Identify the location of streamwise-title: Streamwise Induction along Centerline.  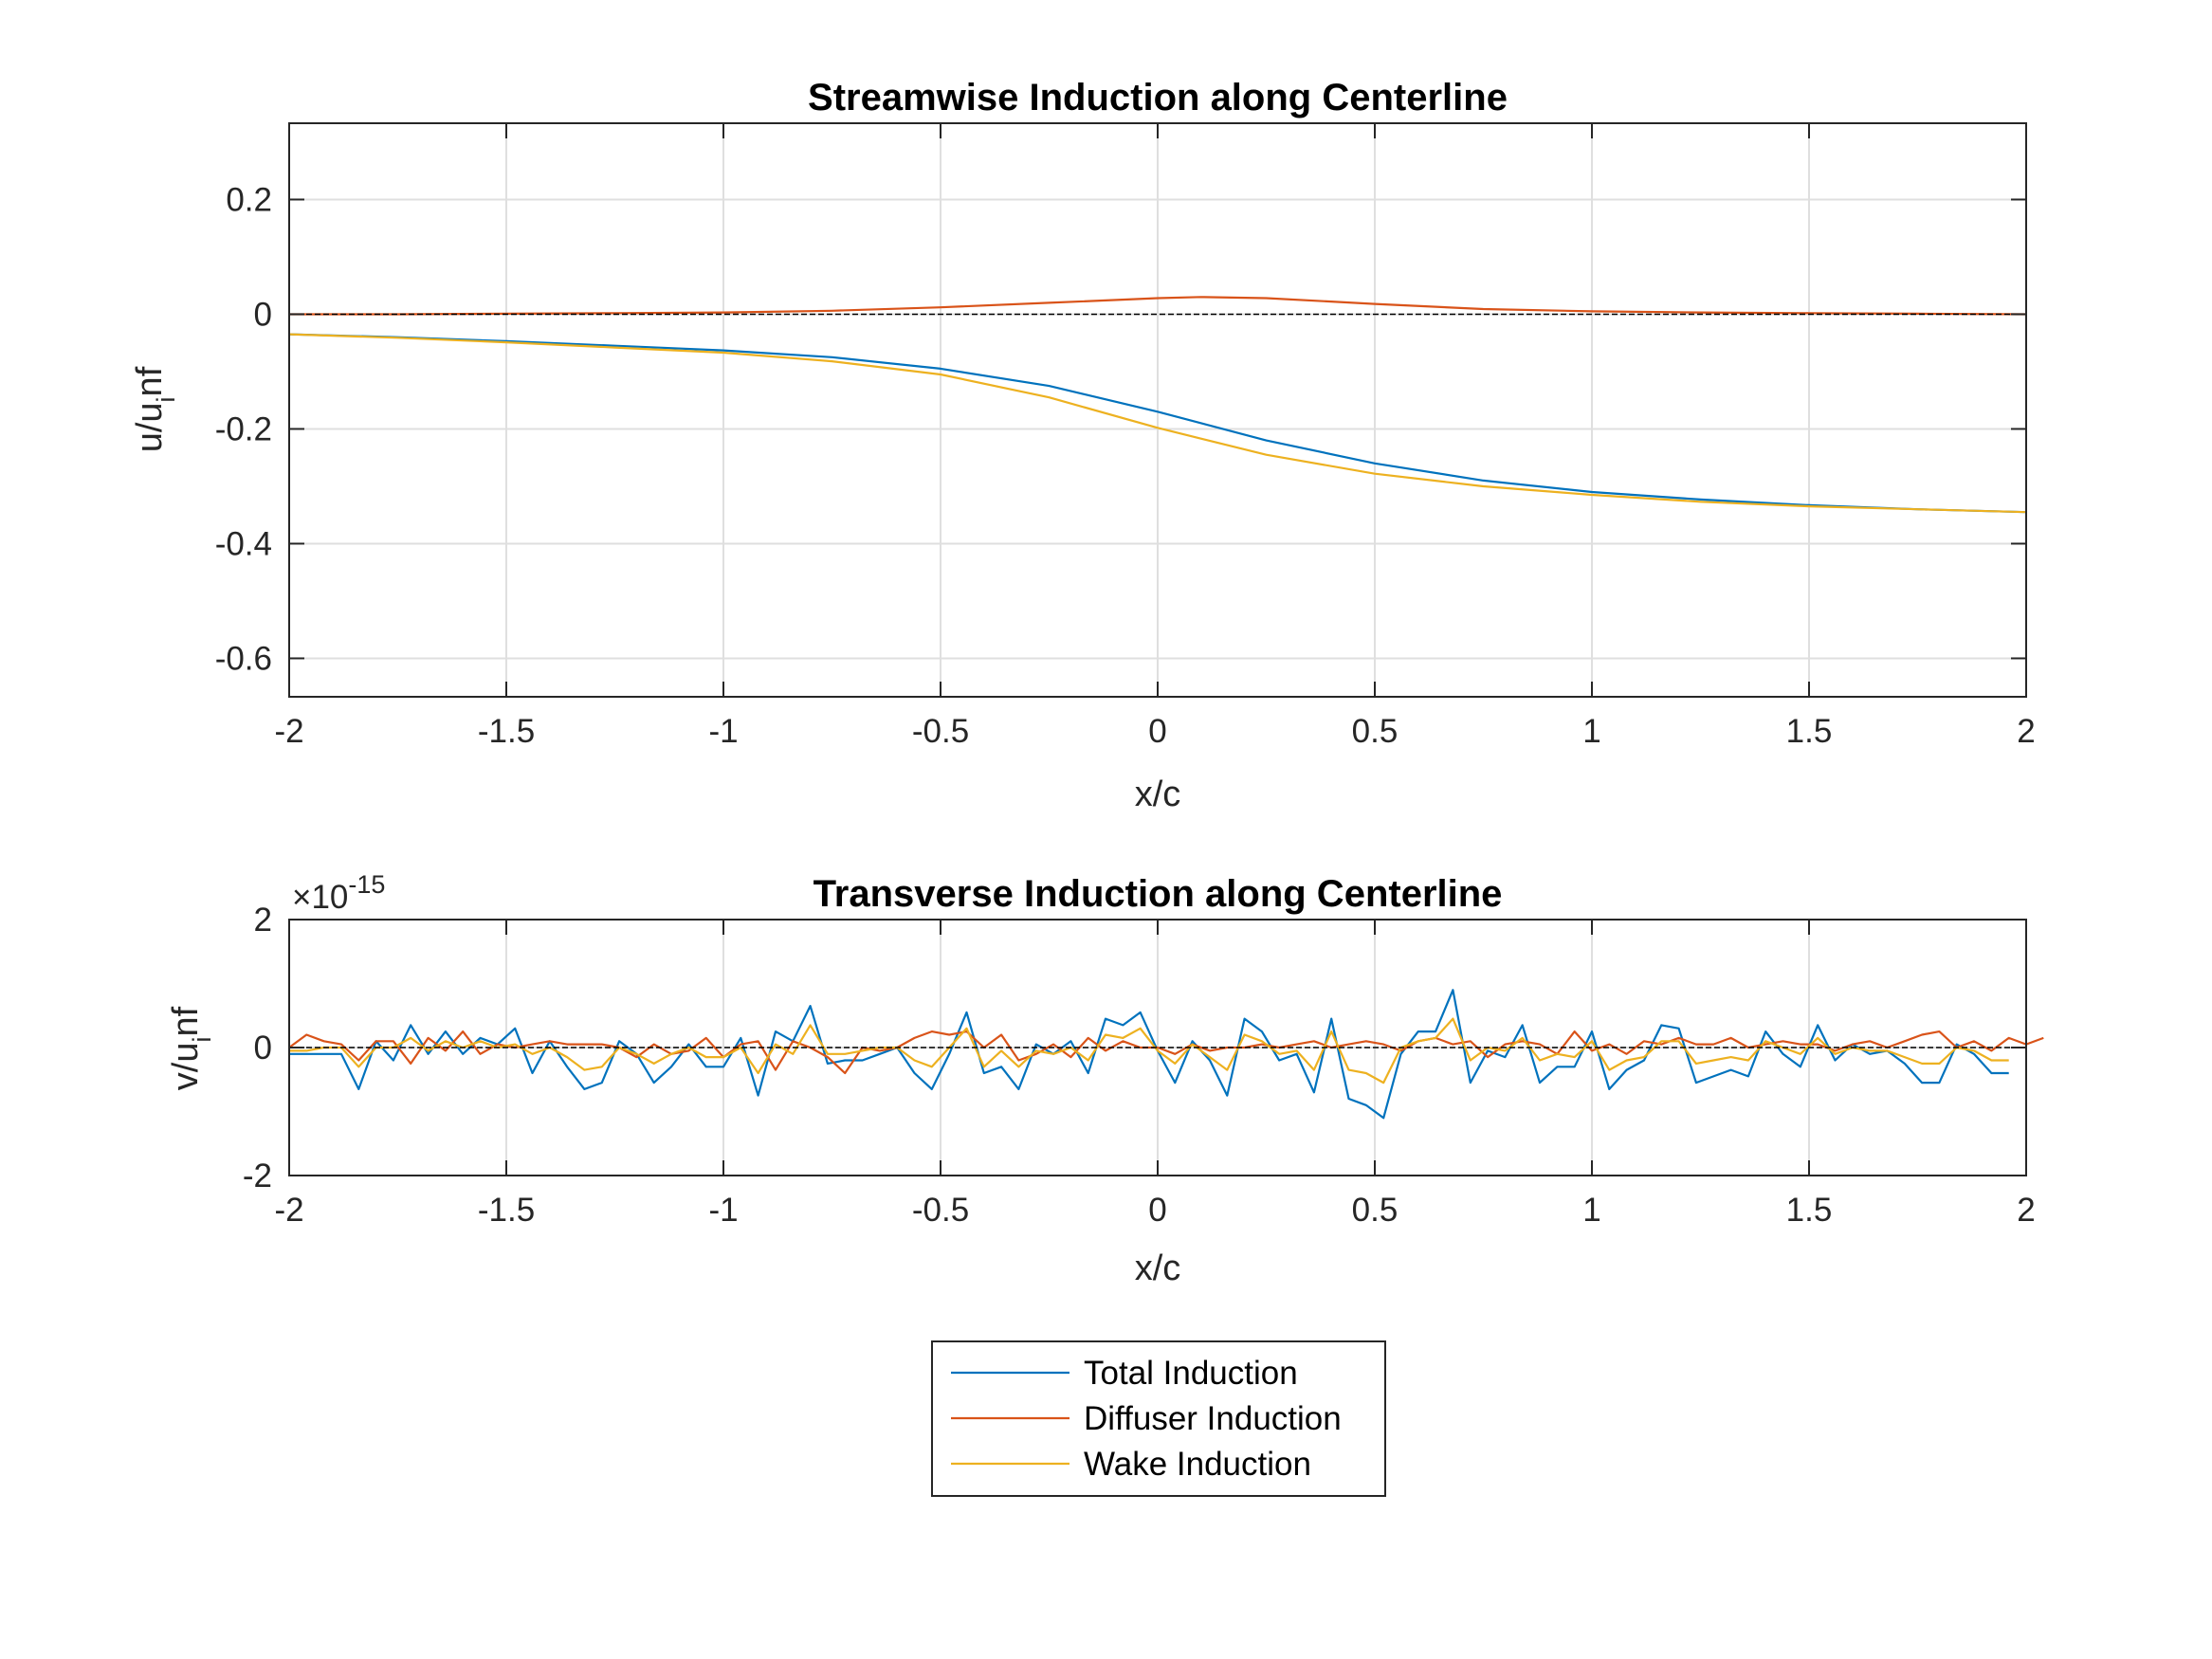
(1158, 97).